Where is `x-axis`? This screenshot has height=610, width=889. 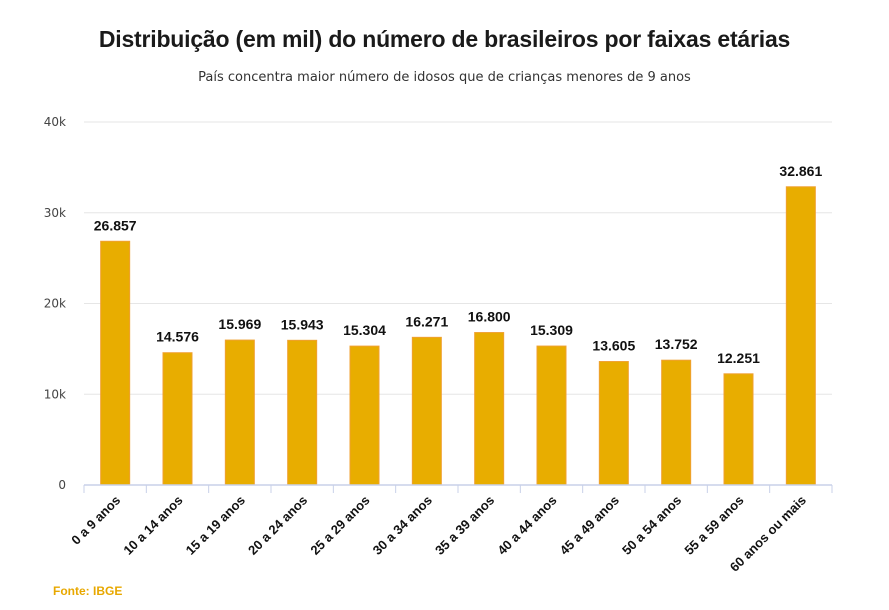 x-axis is located at coordinates (458, 488).